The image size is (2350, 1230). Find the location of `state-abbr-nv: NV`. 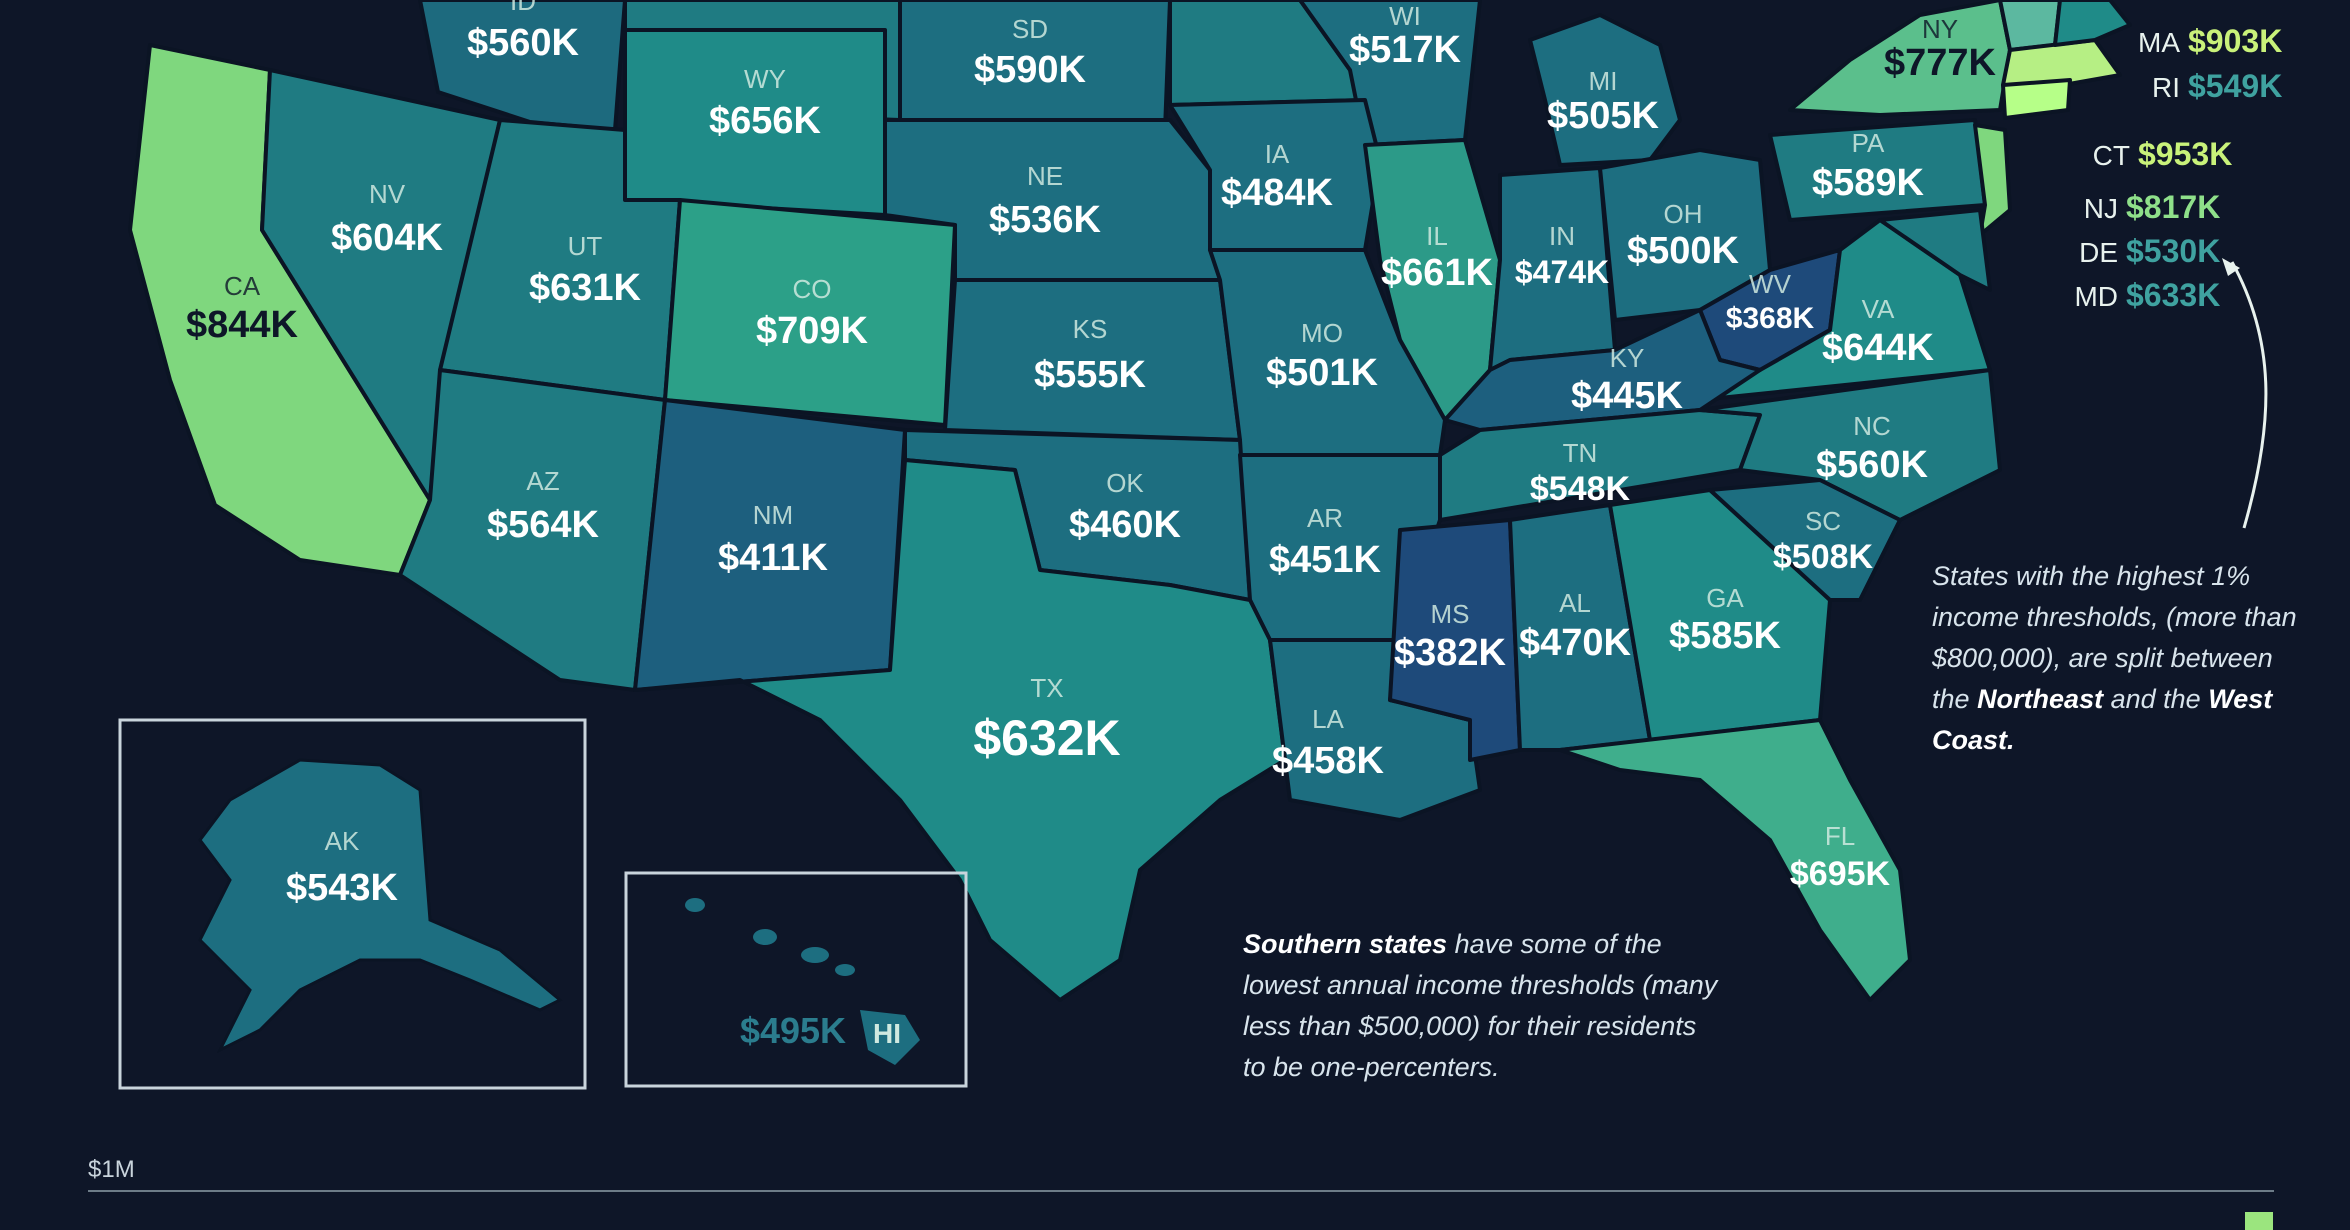

state-abbr-nv: NV is located at coordinates (387, 194).